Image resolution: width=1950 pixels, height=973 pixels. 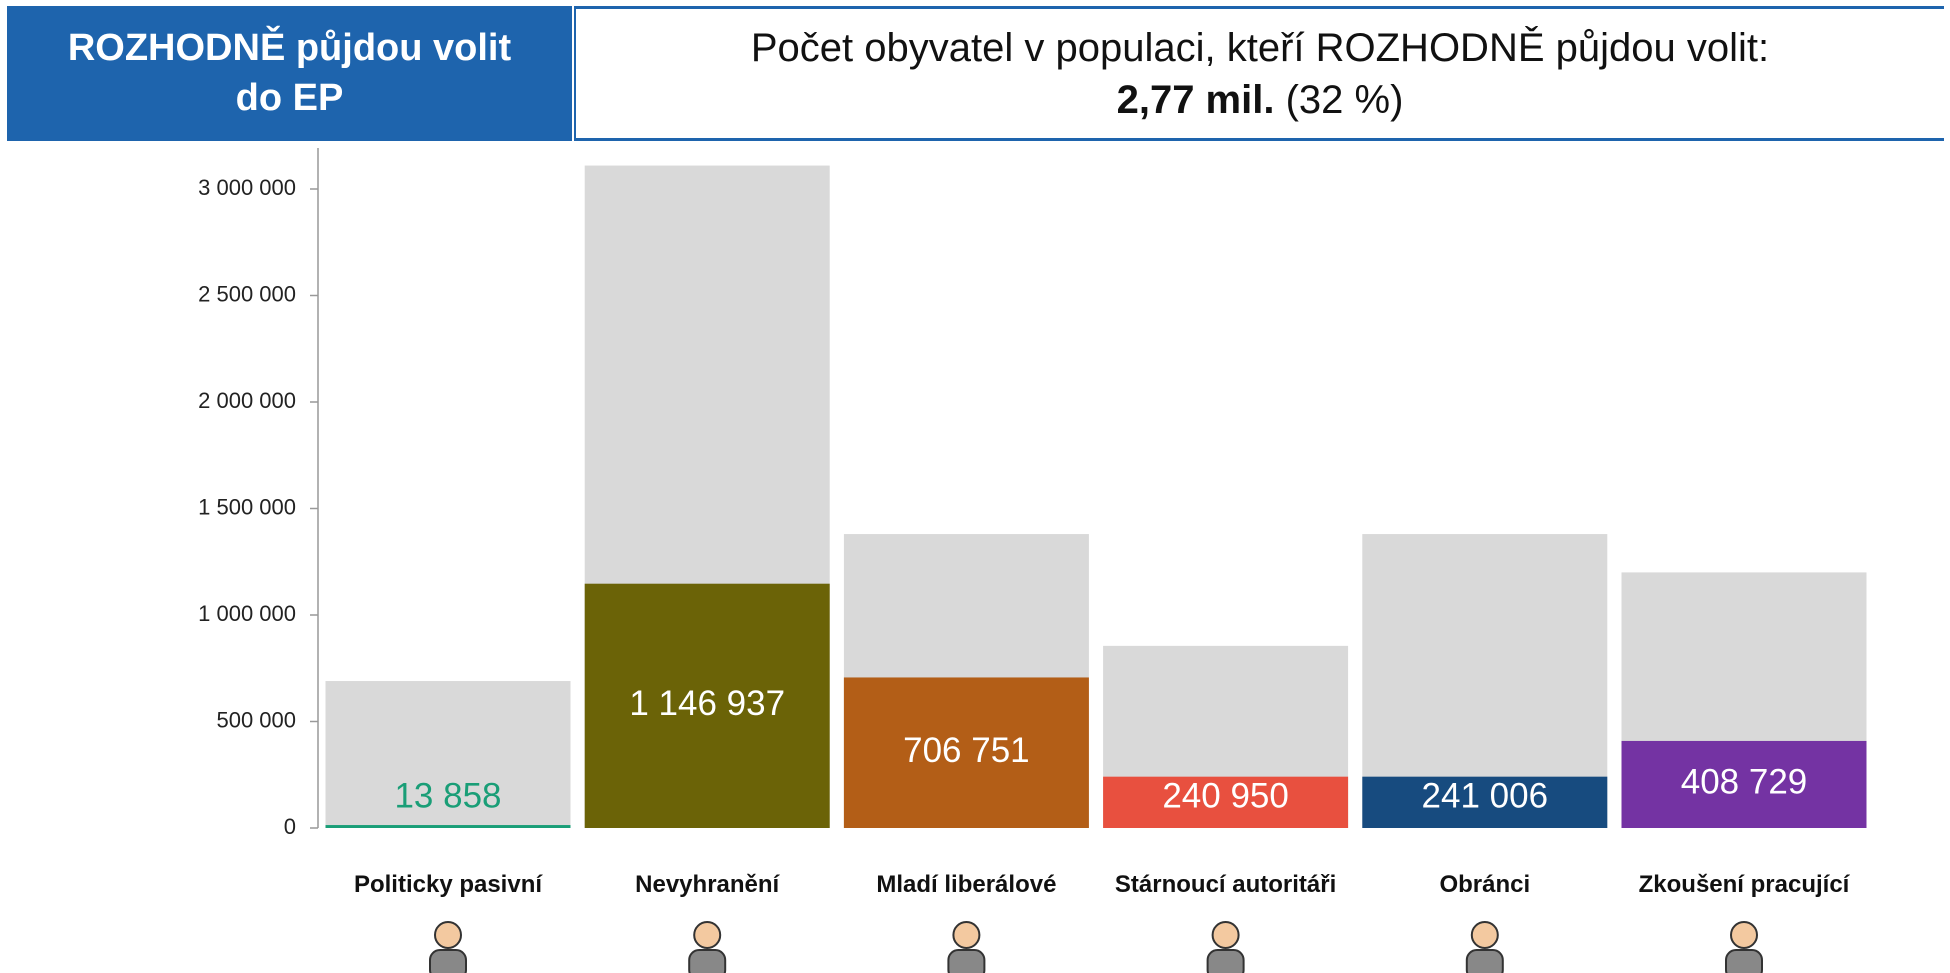 What do you see at coordinates (1485, 795) in the screenshot?
I see `value-label: 241 006` at bounding box center [1485, 795].